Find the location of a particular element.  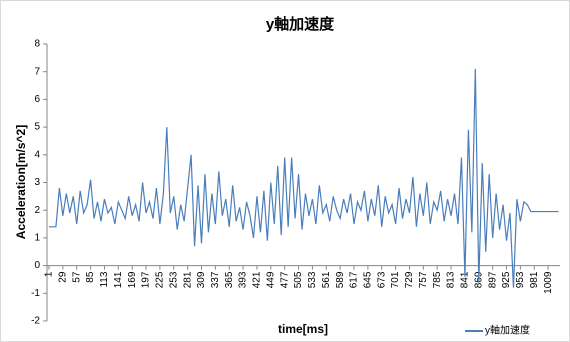

y-tick-label: 2 is located at coordinates (37, 210).